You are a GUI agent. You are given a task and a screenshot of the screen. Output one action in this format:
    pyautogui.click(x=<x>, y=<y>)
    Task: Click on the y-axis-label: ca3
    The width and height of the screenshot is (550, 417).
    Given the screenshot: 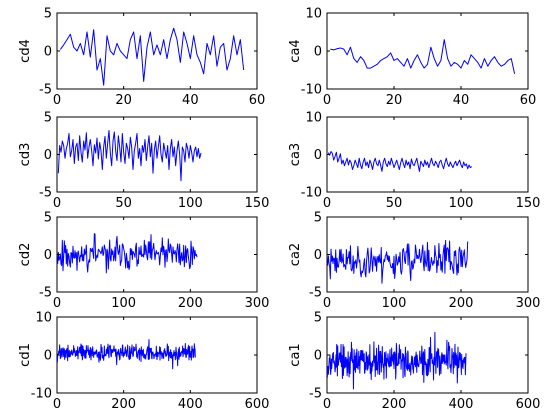 What is the action you would take?
    pyautogui.click(x=295, y=154)
    